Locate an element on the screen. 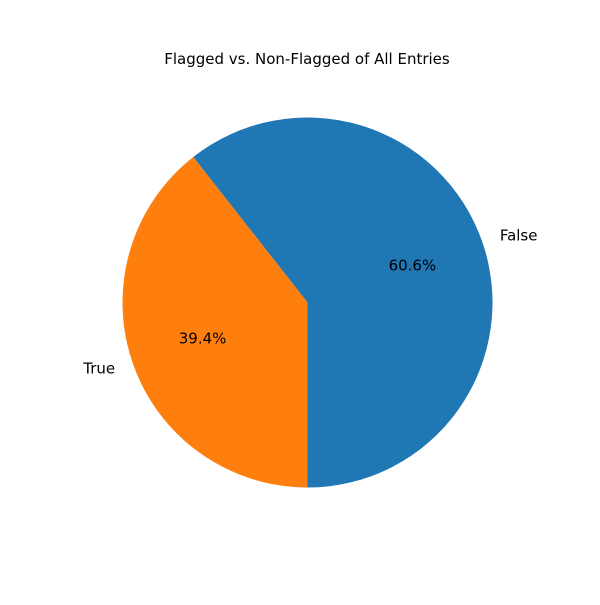 Image resolution: width=600 pixels, height=605 pixels. chart-title: Flagged vs. Non-Flagged of All Entries is located at coordinates (307, 59).